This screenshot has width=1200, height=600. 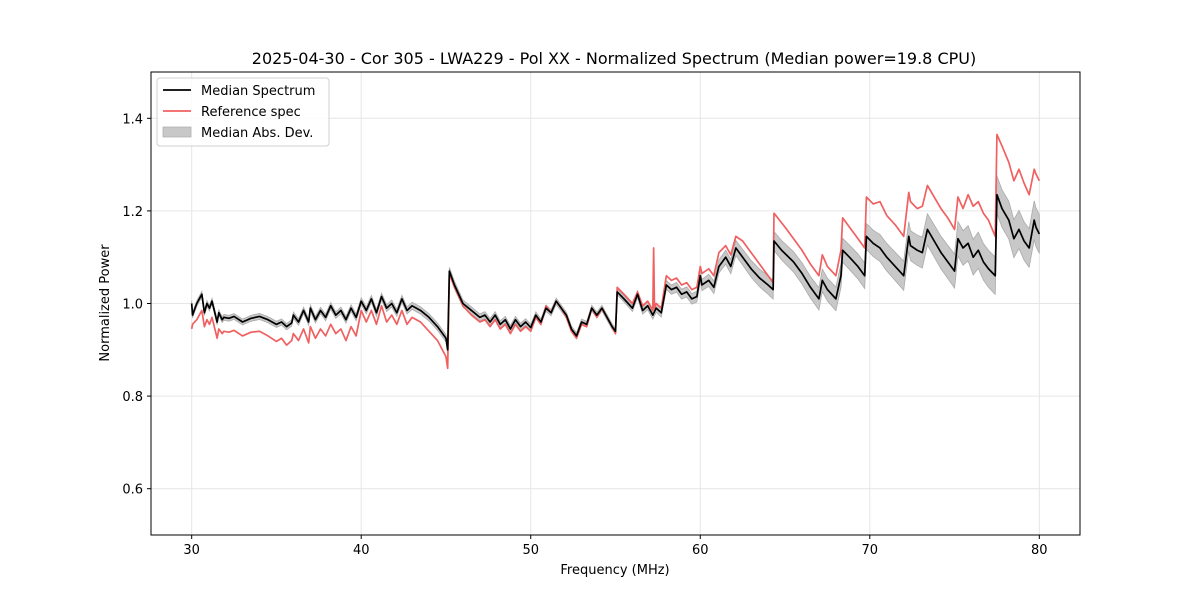 What do you see at coordinates (614, 570) in the screenshot?
I see `x-axis-label: Frequency (MHz)` at bounding box center [614, 570].